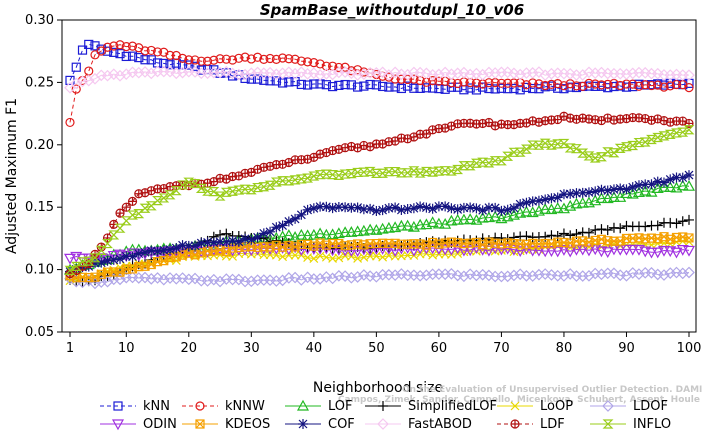 Image resolution: width=702 pixels, height=434 pixels. What do you see at coordinates (501, 348) in the screenshot?
I see `x-tick-label: 70` at bounding box center [501, 348].